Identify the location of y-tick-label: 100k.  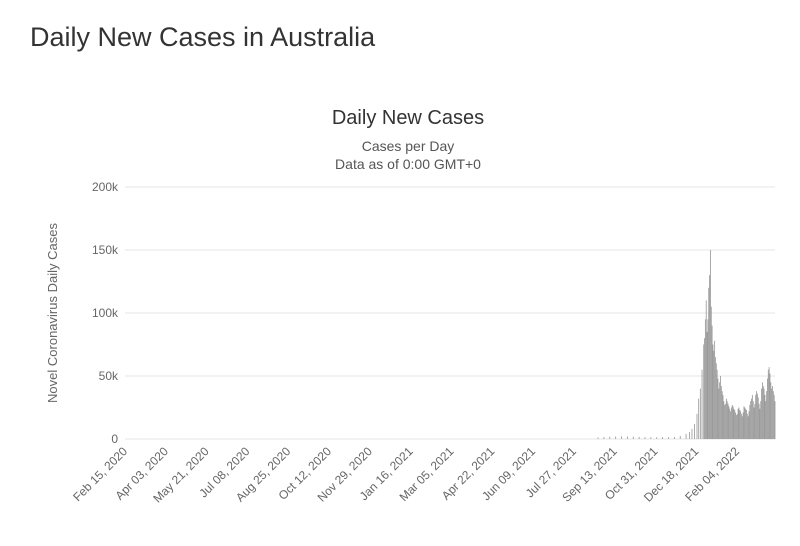
(105, 313).